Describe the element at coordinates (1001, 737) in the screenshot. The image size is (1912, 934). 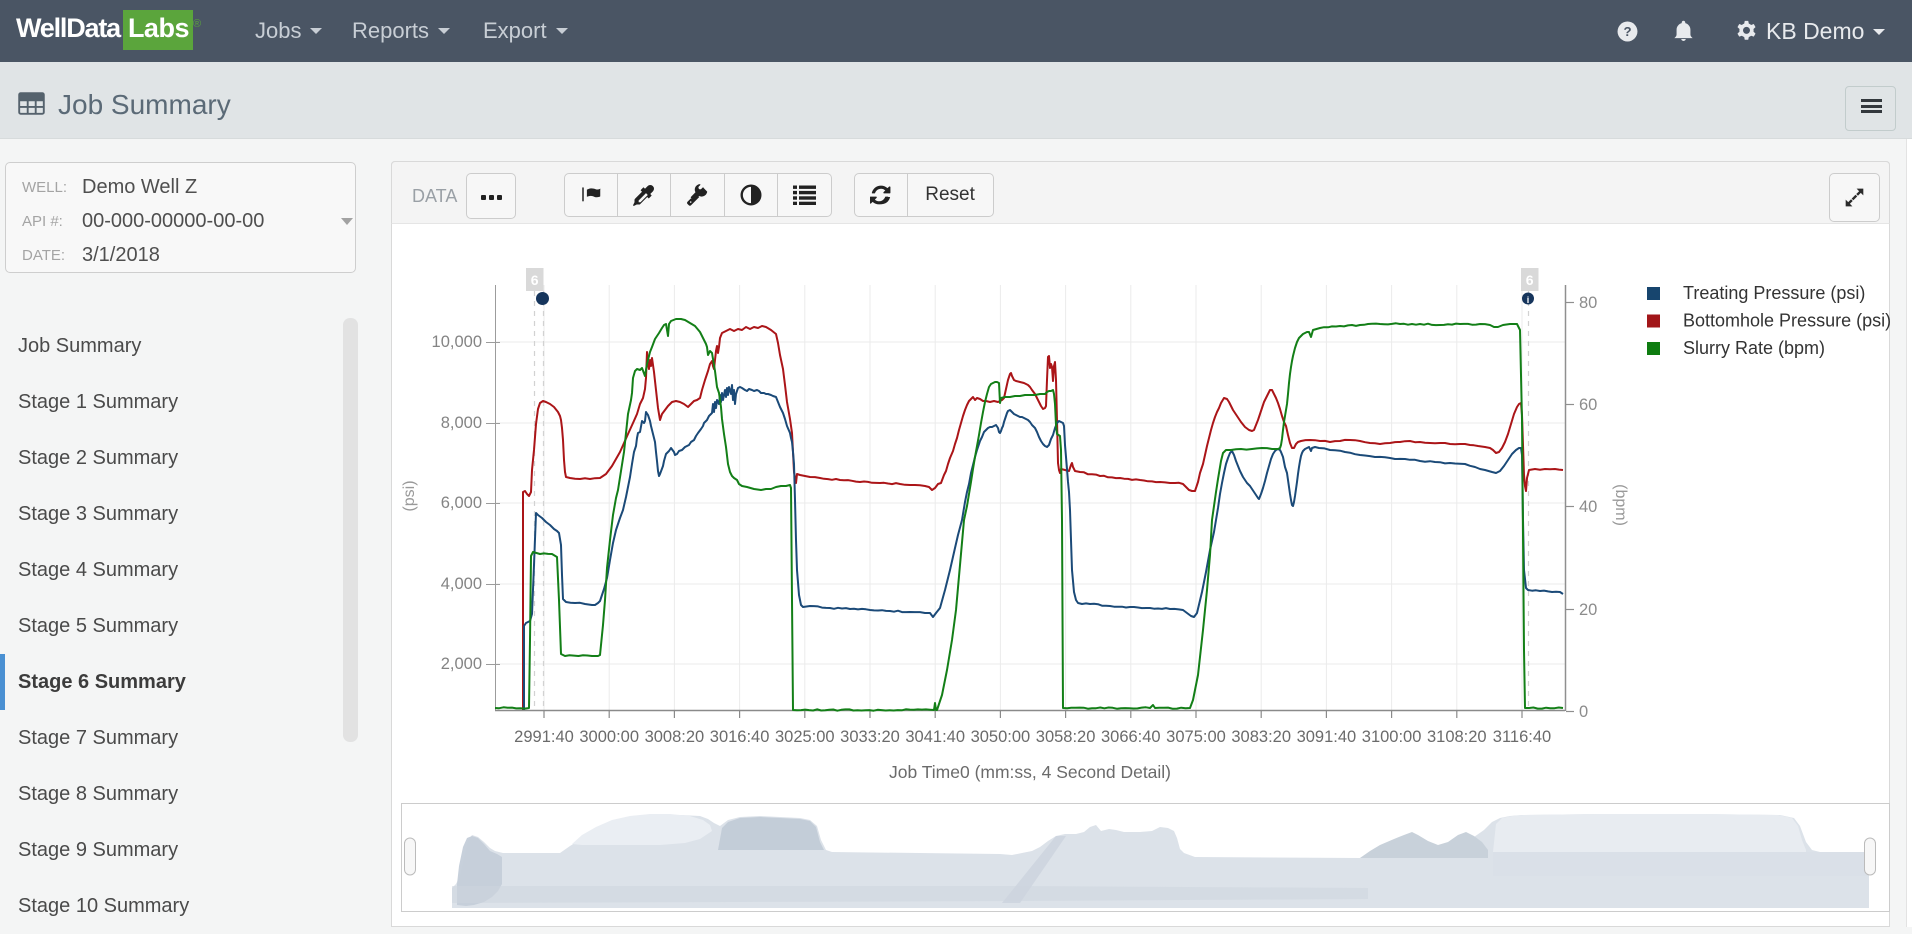
I see `svg-text: 3050:00` at that location.